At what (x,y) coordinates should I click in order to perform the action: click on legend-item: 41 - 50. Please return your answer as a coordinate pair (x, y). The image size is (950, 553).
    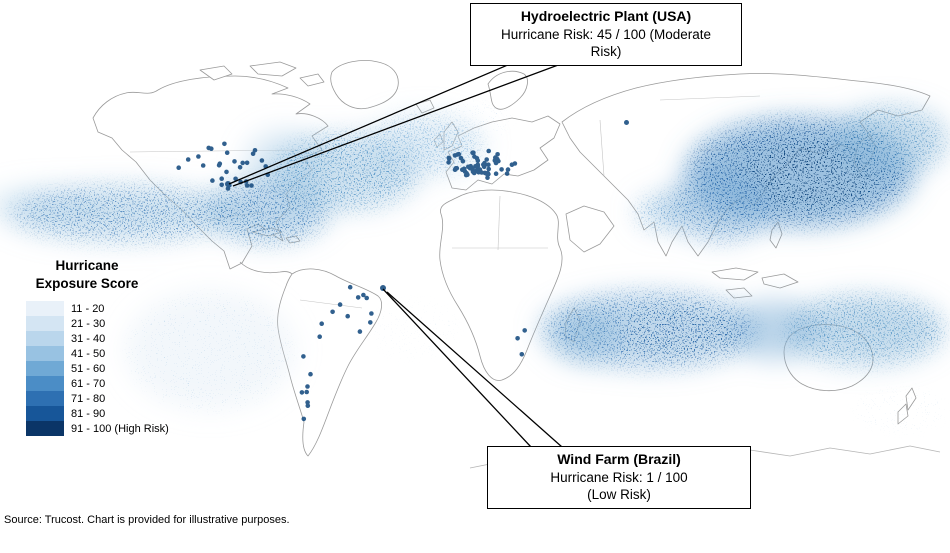
    Looking at the image, I should click on (112, 354).